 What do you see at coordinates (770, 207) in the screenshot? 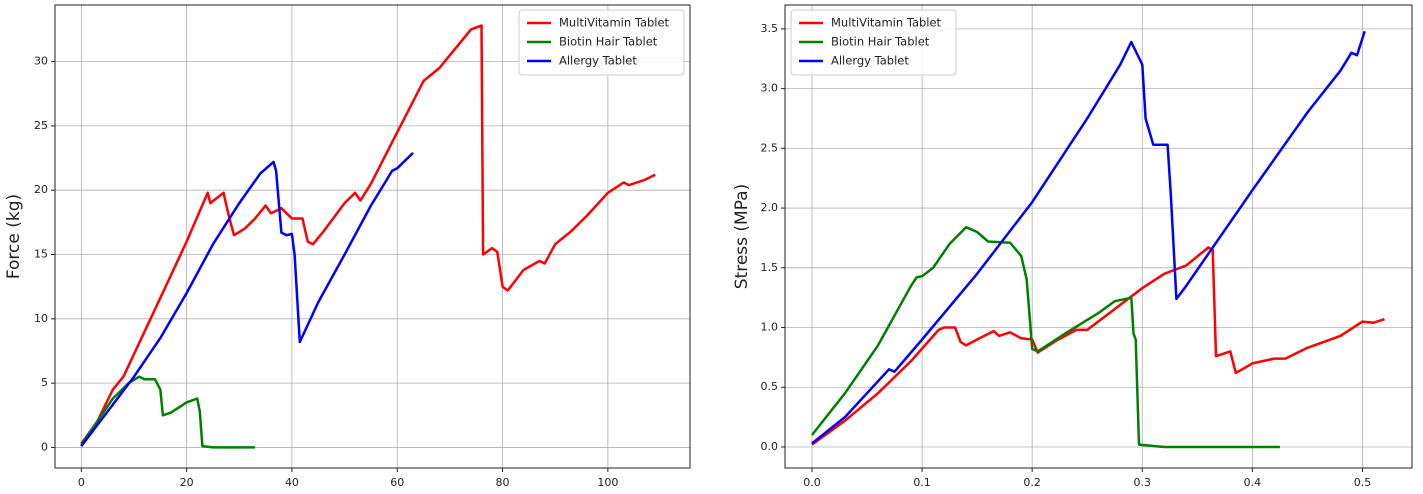
I see `y-tick-label: 2.0` at bounding box center [770, 207].